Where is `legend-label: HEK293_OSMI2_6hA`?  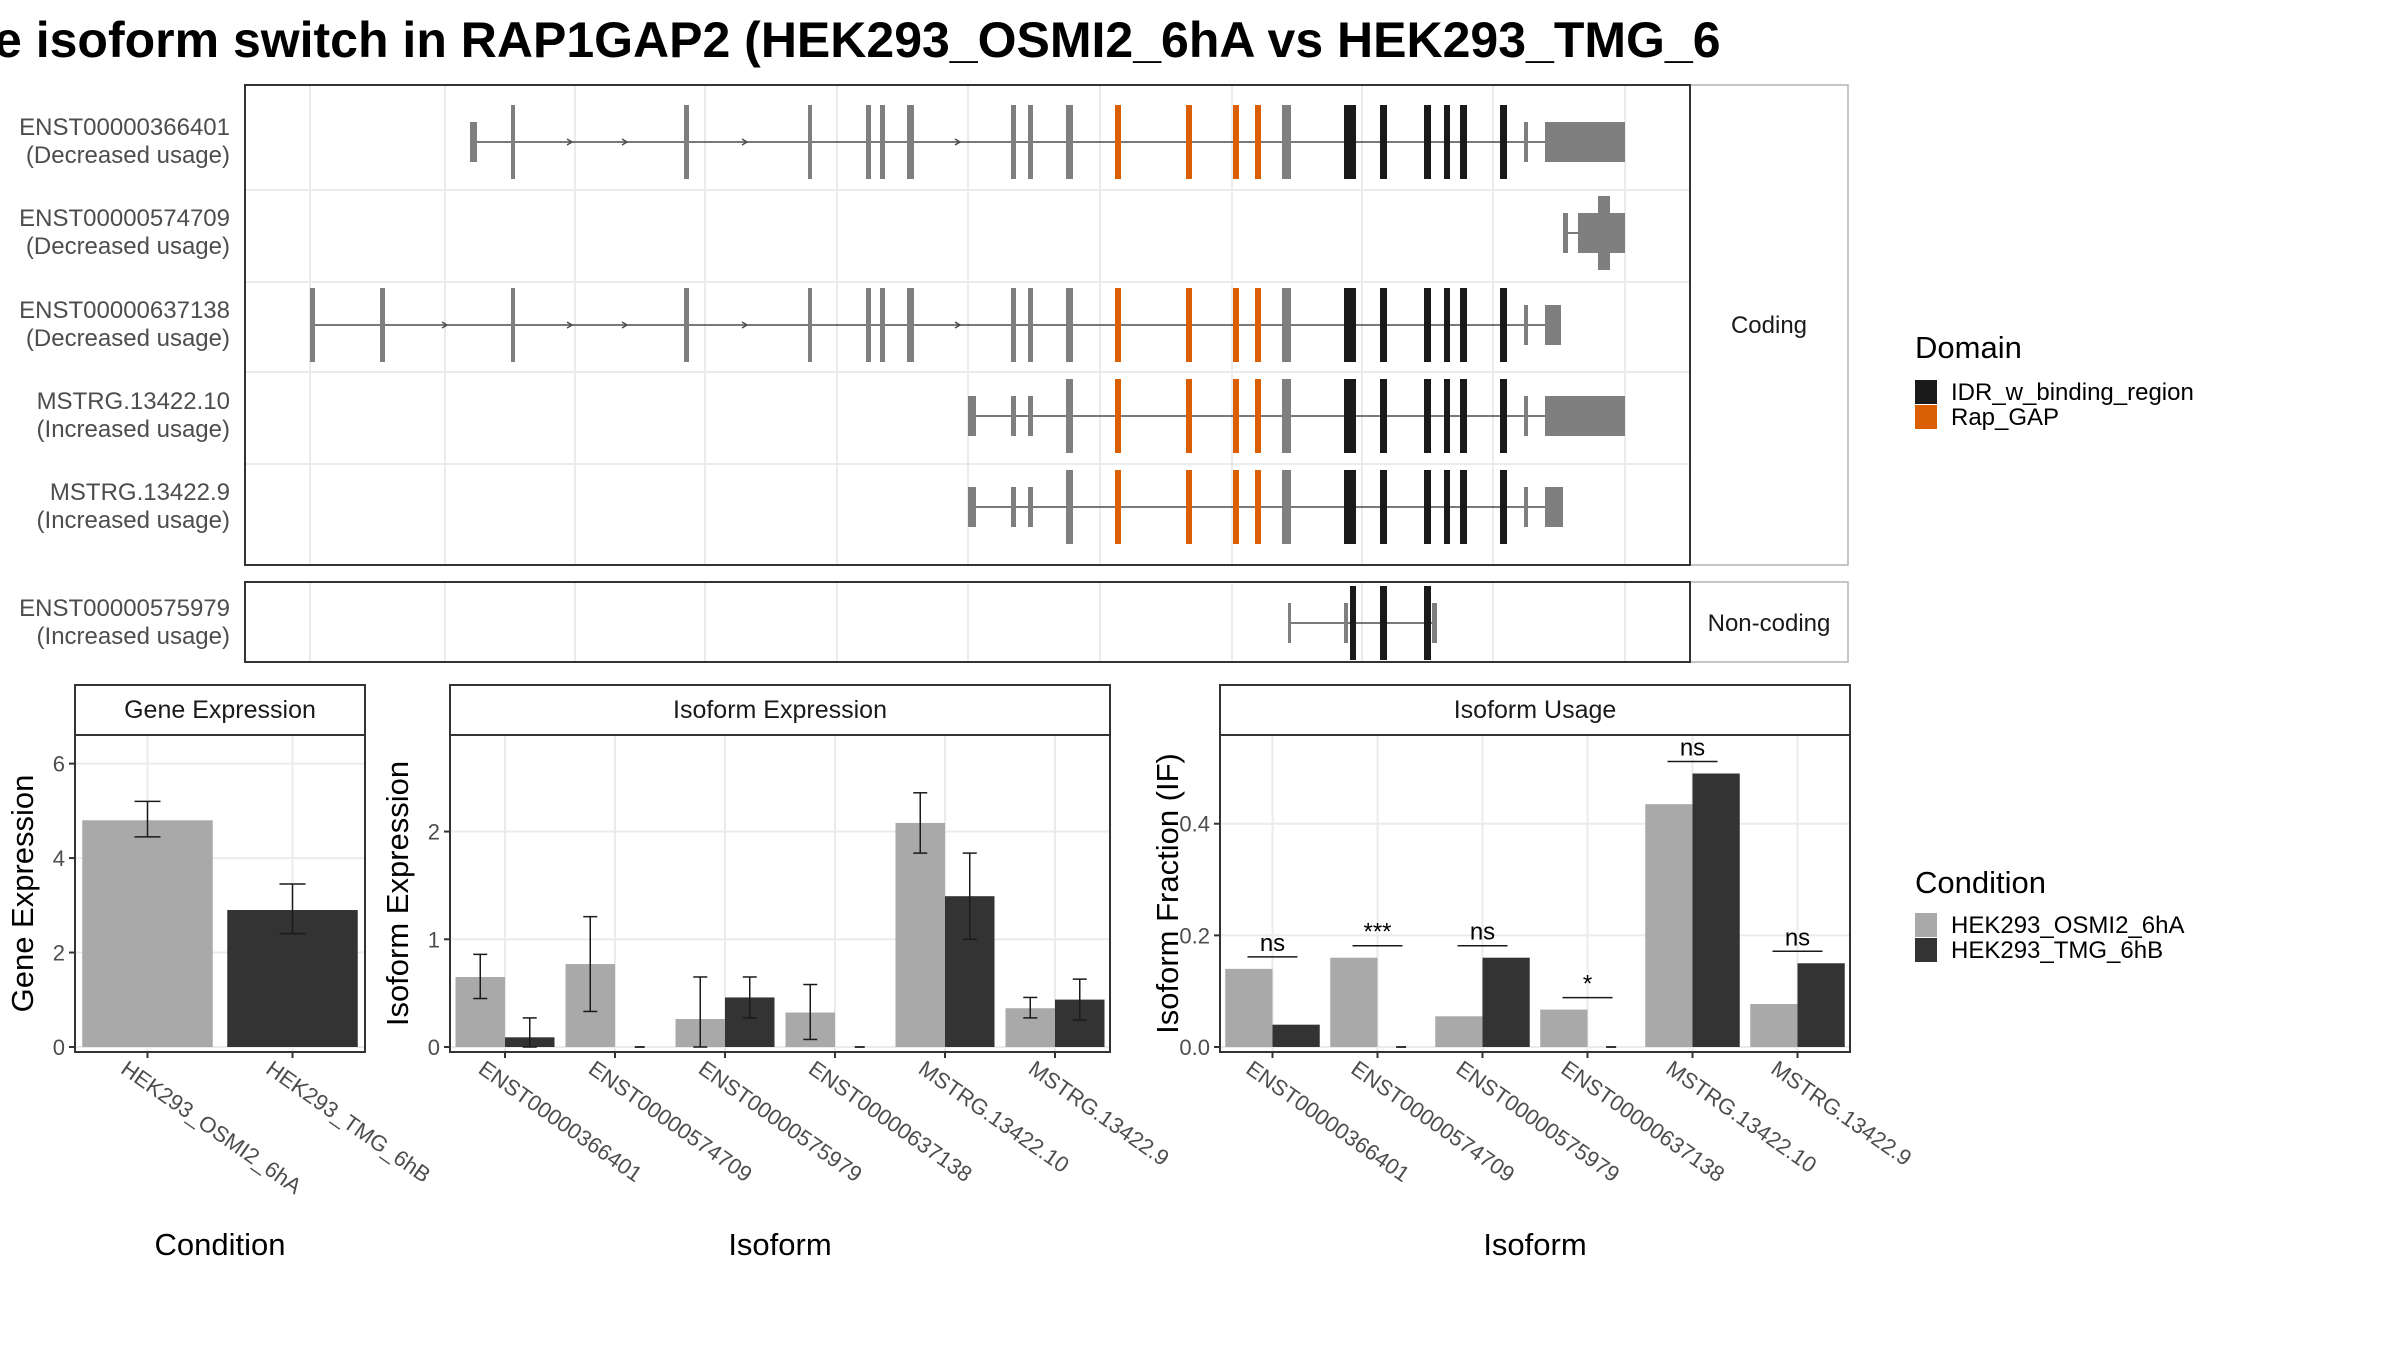
legend-label: HEK293_OSMI2_6hA is located at coordinates (2067, 925).